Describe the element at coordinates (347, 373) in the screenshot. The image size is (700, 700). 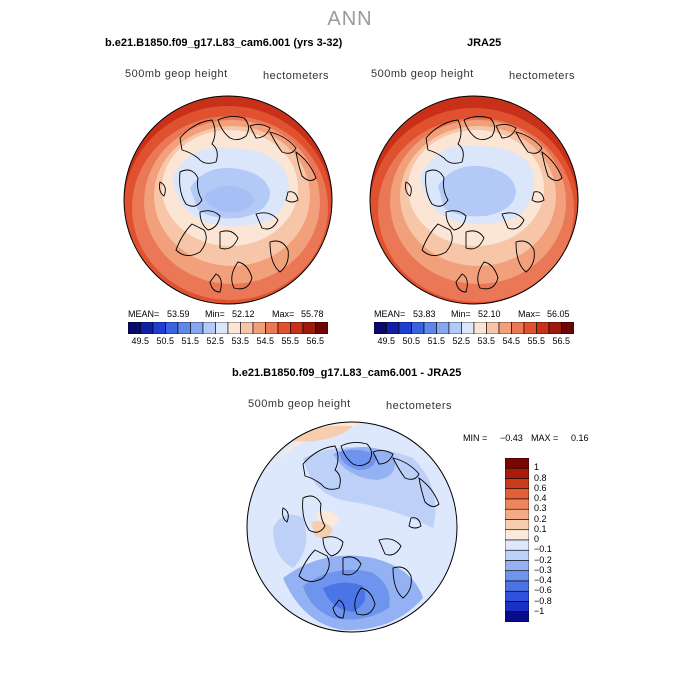
I see `diff-panel-title: b.e21.B1850.f09_g17.L83_cam6.001 - JRA25` at that location.